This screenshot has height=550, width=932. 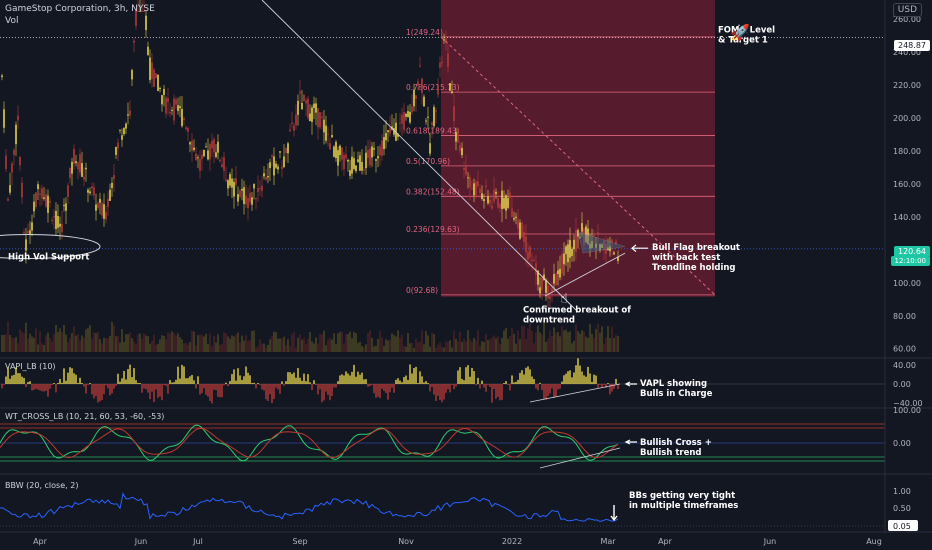 I want to click on projection-line, so click(x=578, y=166).